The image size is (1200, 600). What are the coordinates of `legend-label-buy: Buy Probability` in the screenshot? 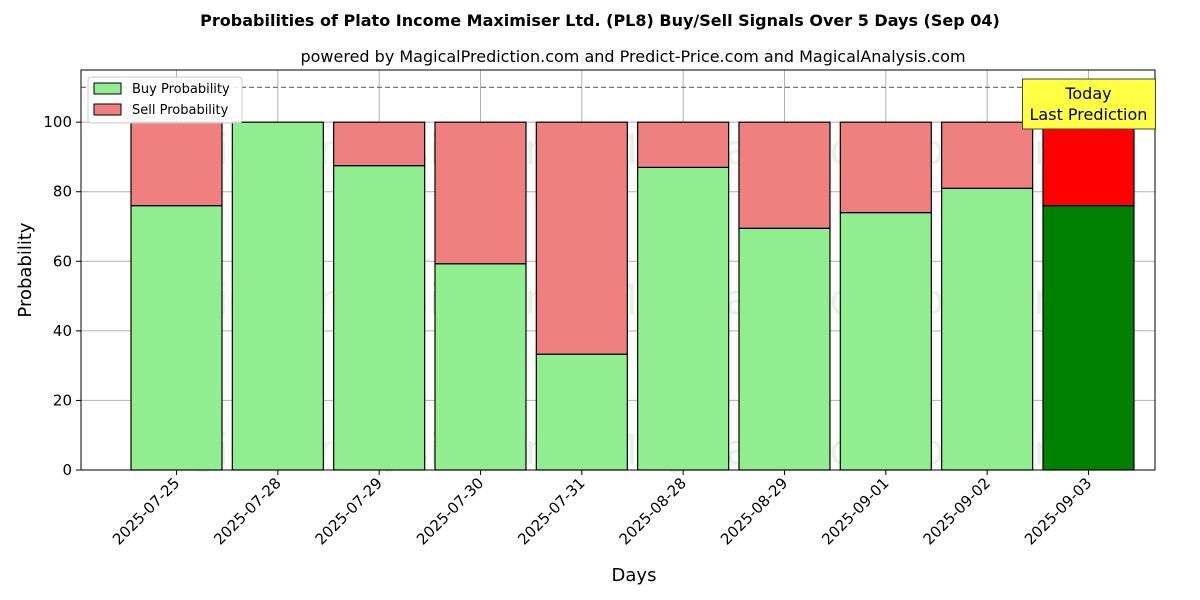 It's located at (181, 89).